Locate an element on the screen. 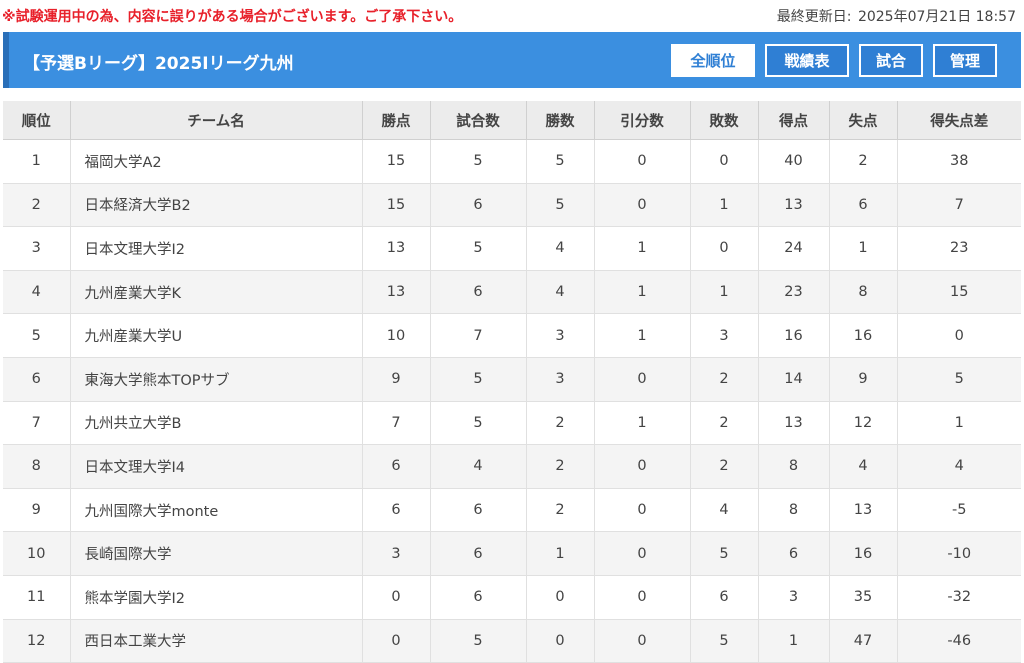 This screenshot has height=663, width=1024. team-name-cell: 九州共立大学B is located at coordinates (216, 423).